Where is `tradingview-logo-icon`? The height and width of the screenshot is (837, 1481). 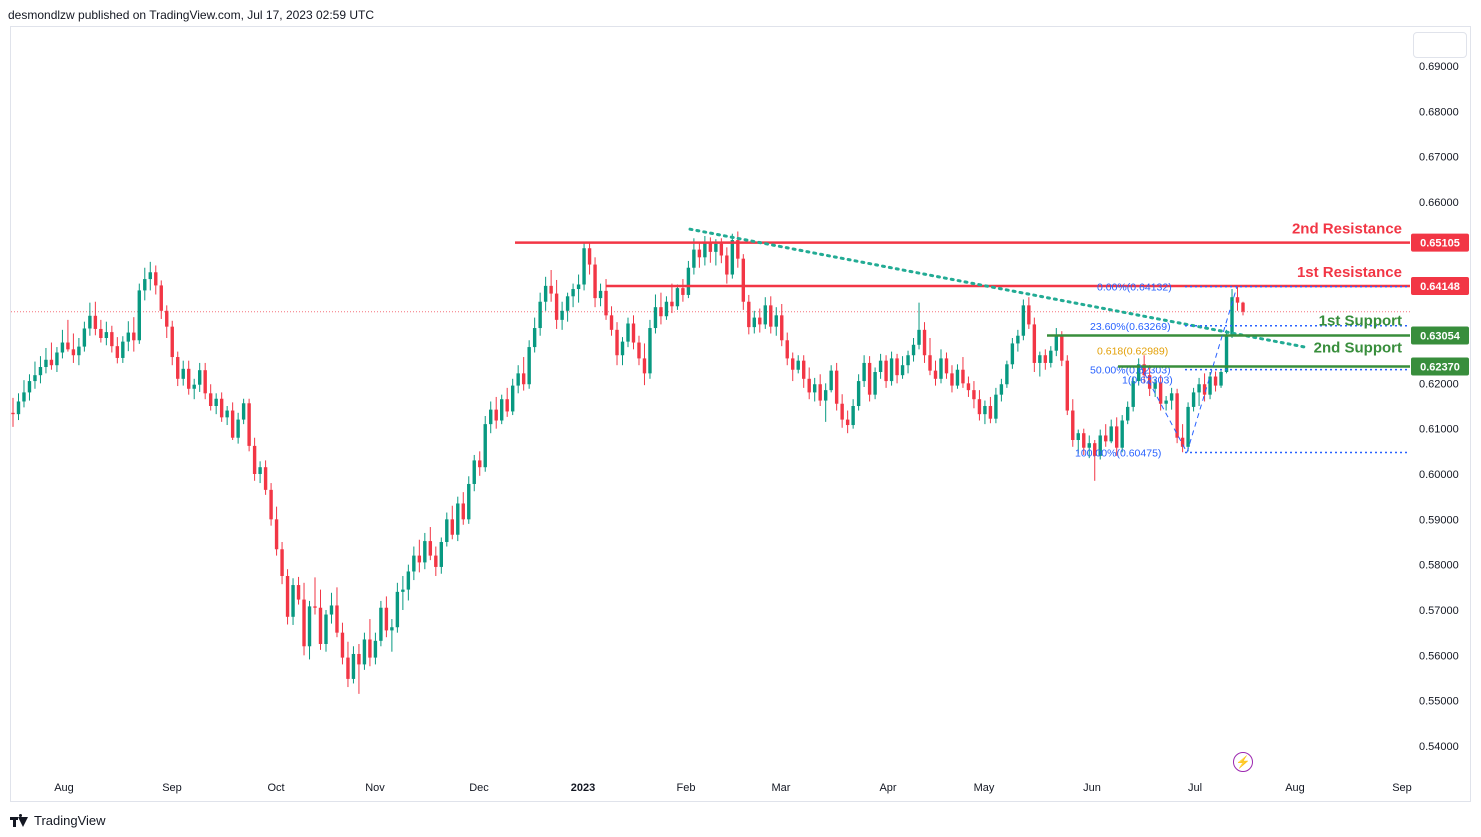
tradingview-logo-icon is located at coordinates (19, 820).